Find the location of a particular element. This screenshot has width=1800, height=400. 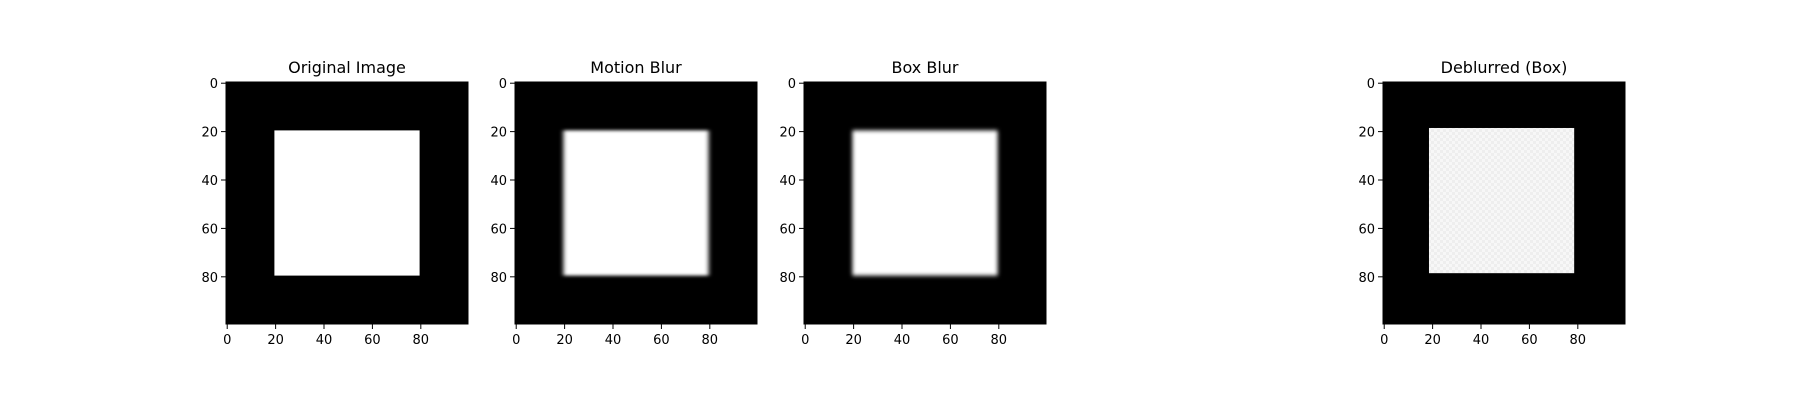

panel-title: Motion Blur is located at coordinates (636, 67).